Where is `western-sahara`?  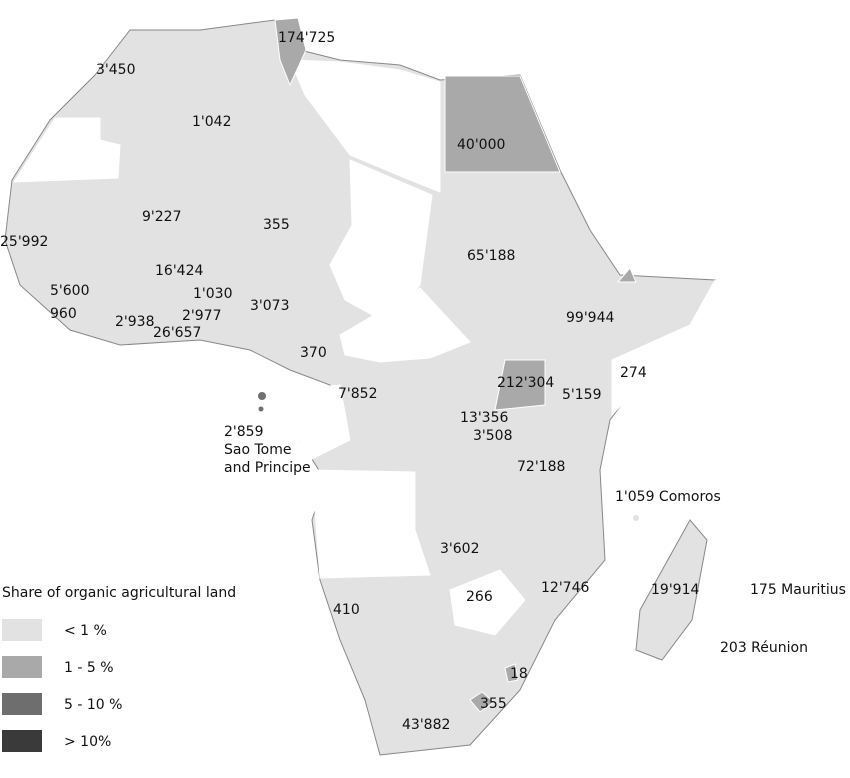
western-sahara is located at coordinates (67, 150).